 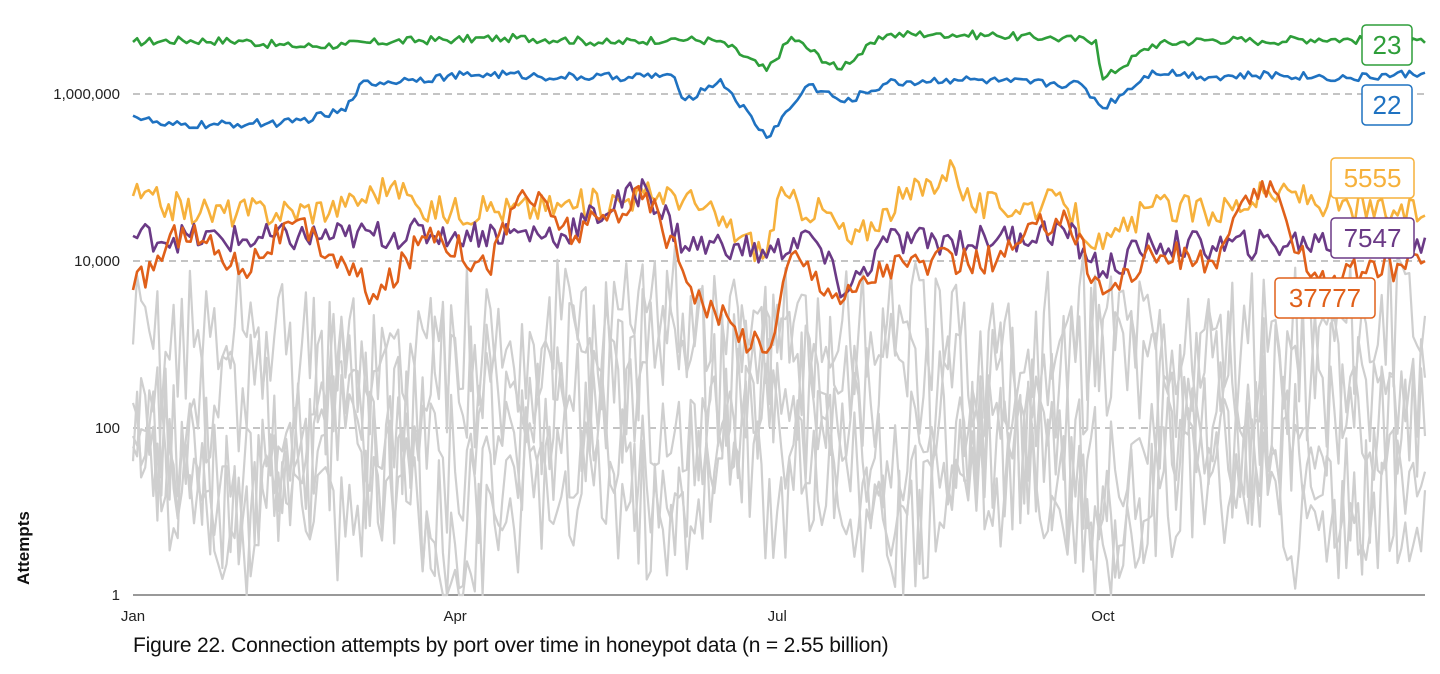 I want to click on series-label-text: 37777, so click(x=1325, y=298).